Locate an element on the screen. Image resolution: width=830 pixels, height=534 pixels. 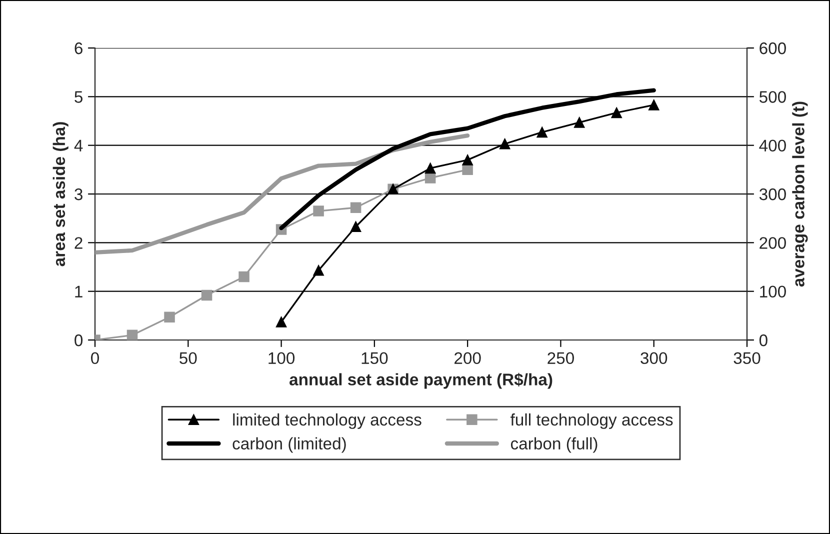
x-axis-title: annual set aside payment (R$/ha) is located at coordinates (421, 380).